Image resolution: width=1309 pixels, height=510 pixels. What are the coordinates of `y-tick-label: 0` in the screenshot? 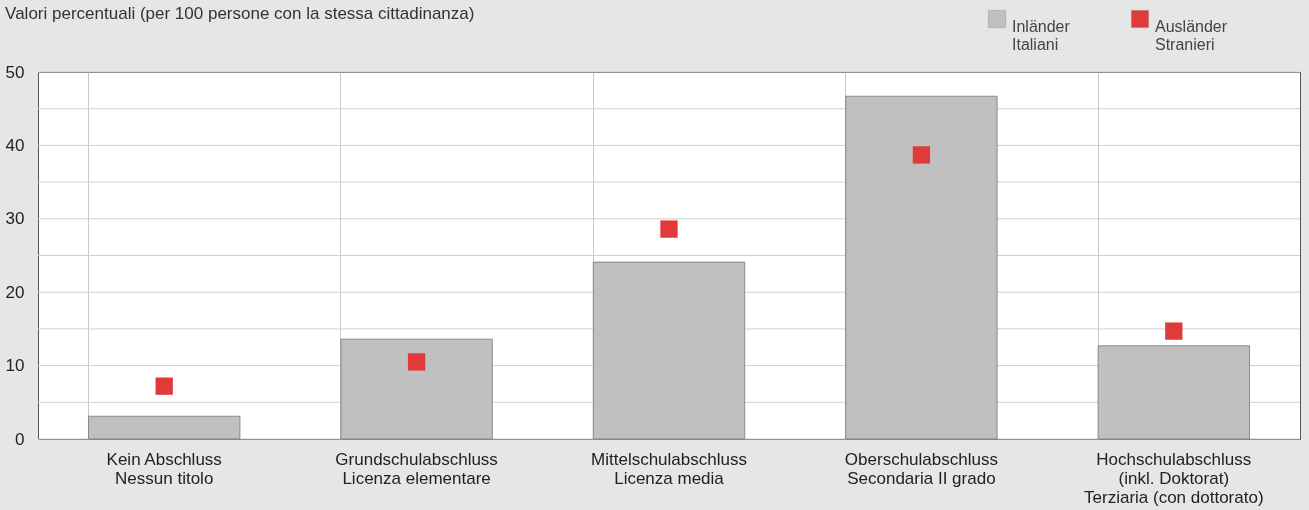 It's located at (20, 439).